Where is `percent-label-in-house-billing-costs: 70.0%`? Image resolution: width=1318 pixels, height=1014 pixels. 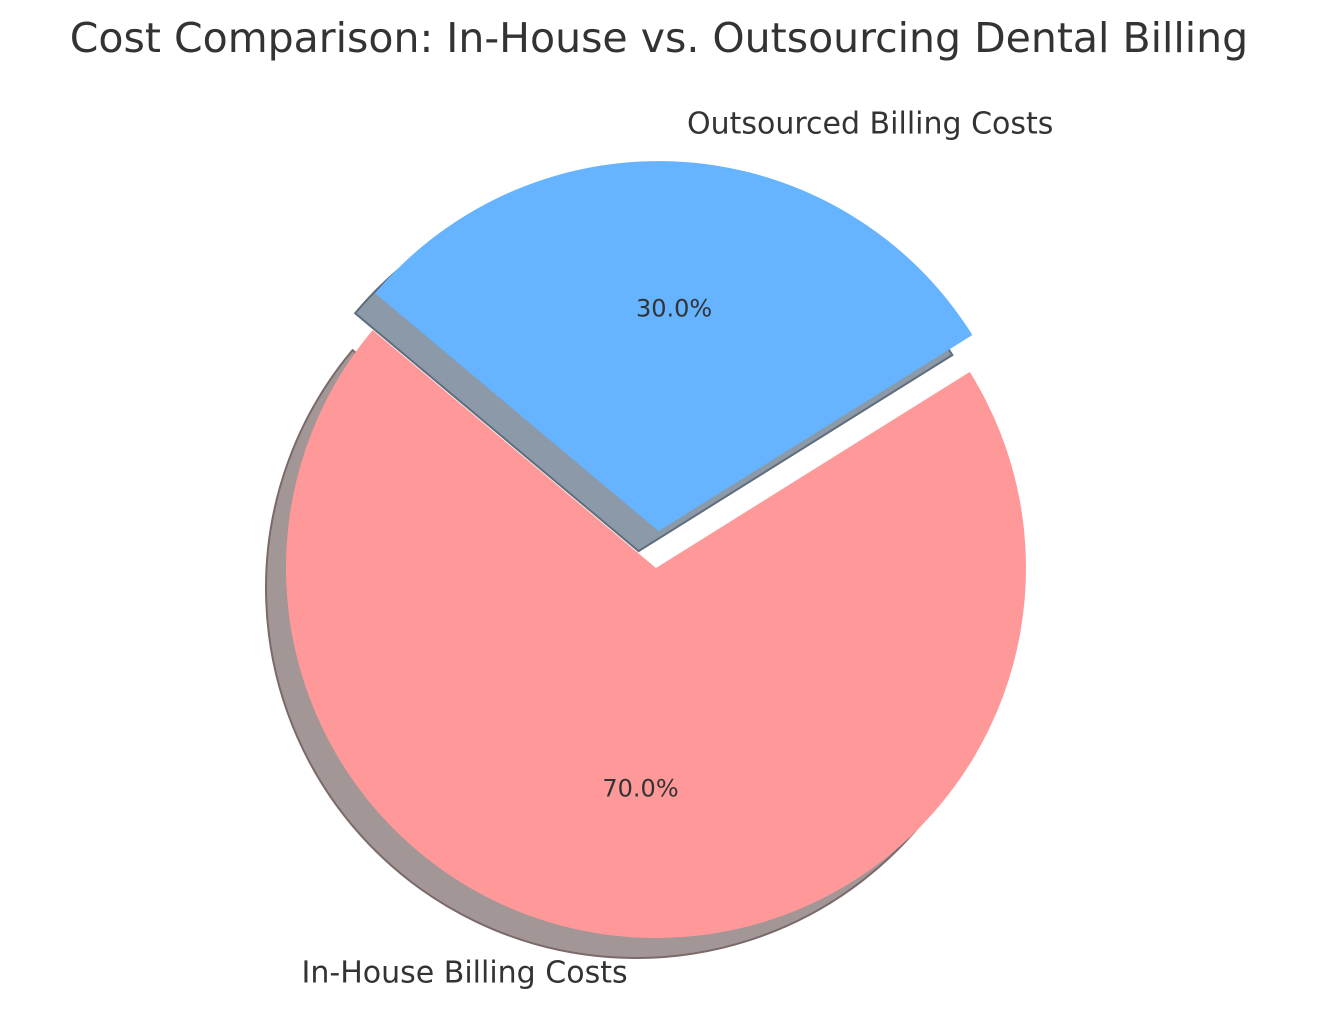
percent-label-in-house-billing-costs: 70.0% is located at coordinates (640, 788).